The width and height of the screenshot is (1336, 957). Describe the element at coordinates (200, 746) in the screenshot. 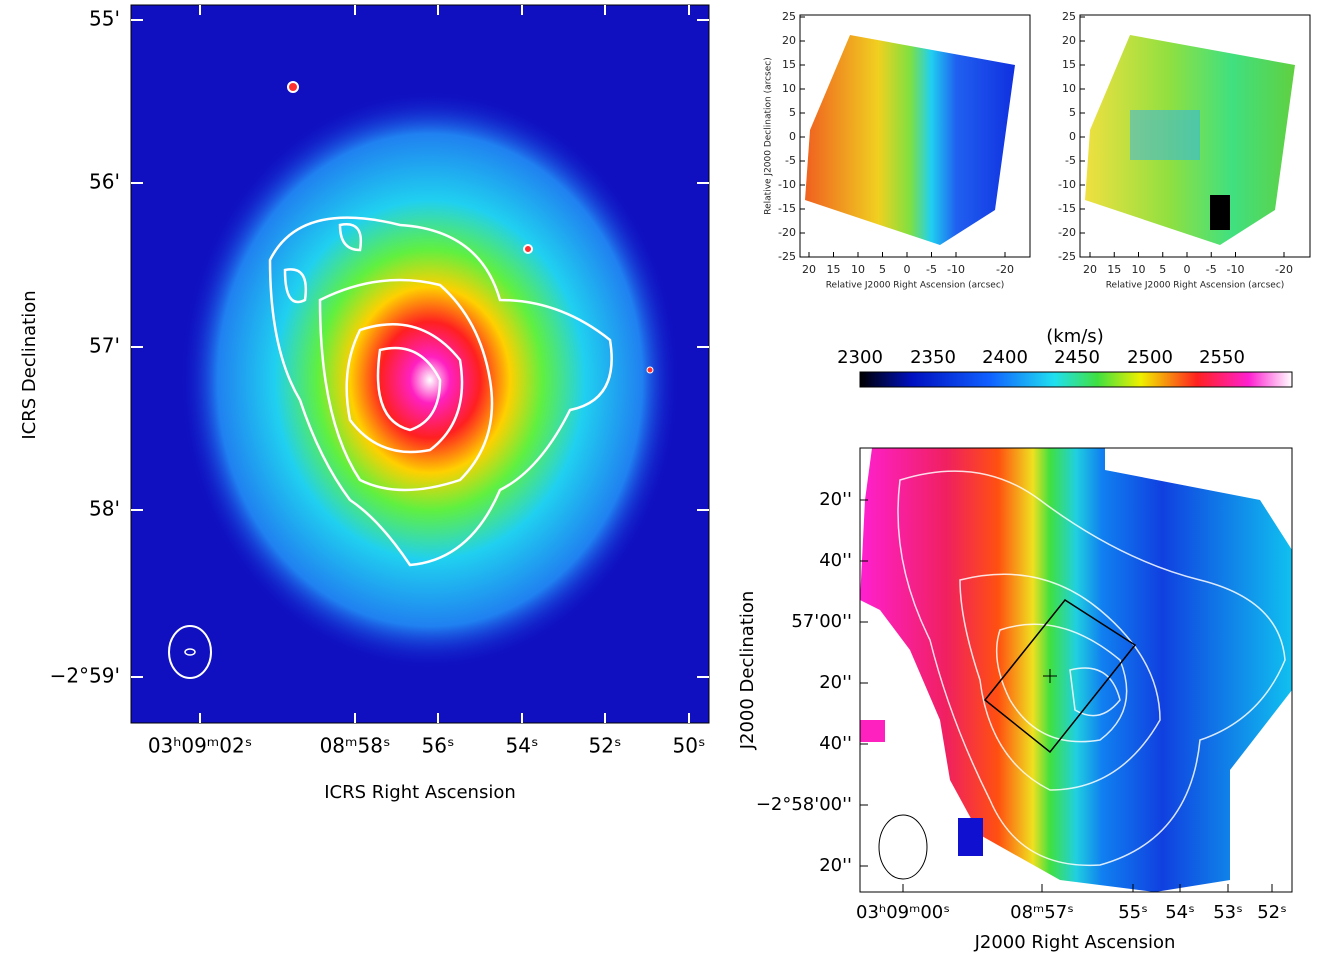

I see `x-tick-label: 03ʰ09ᵐ02ˢ` at that location.